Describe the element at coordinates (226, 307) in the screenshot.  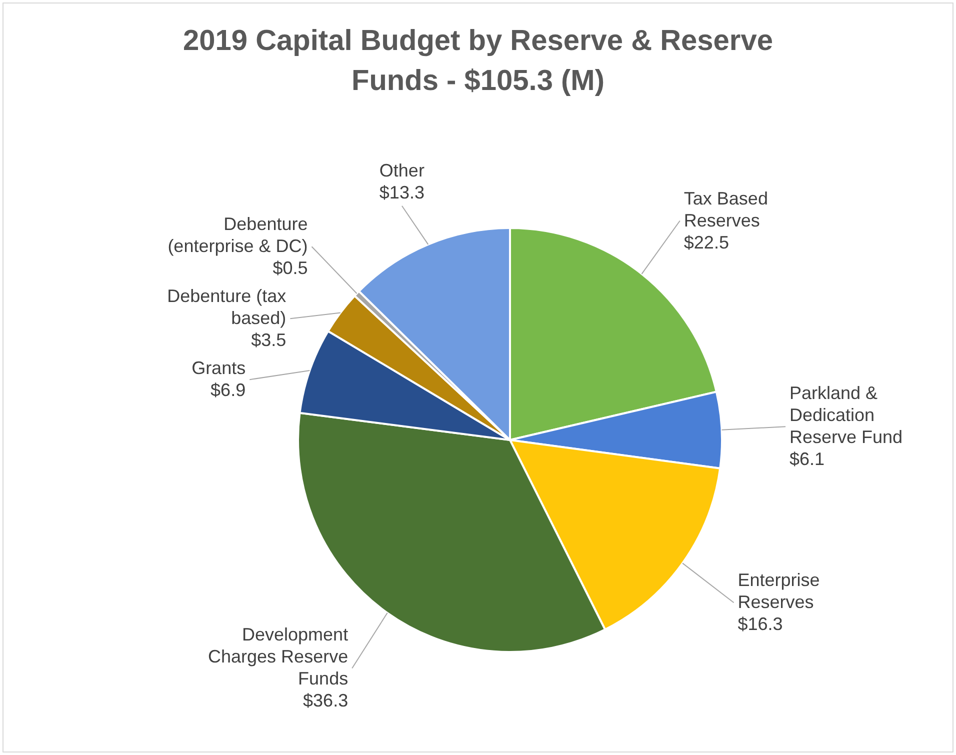
I see `slice-label: Debenture (tax based)` at that location.